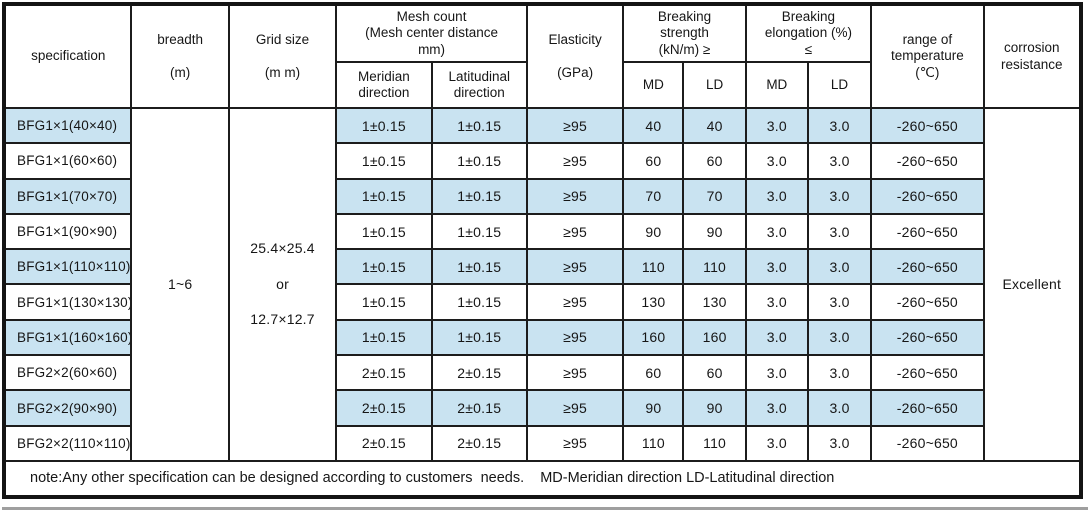 This screenshot has height=510, width=1088. I want to click on col-header-corrosion: corrosion resistance, so click(1032, 56).